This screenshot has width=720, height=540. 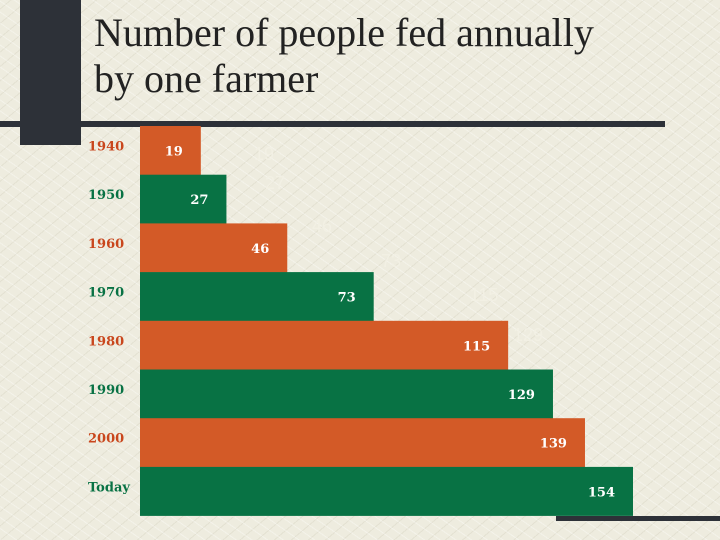 I want to click on category-label: 1970, so click(x=106, y=293).